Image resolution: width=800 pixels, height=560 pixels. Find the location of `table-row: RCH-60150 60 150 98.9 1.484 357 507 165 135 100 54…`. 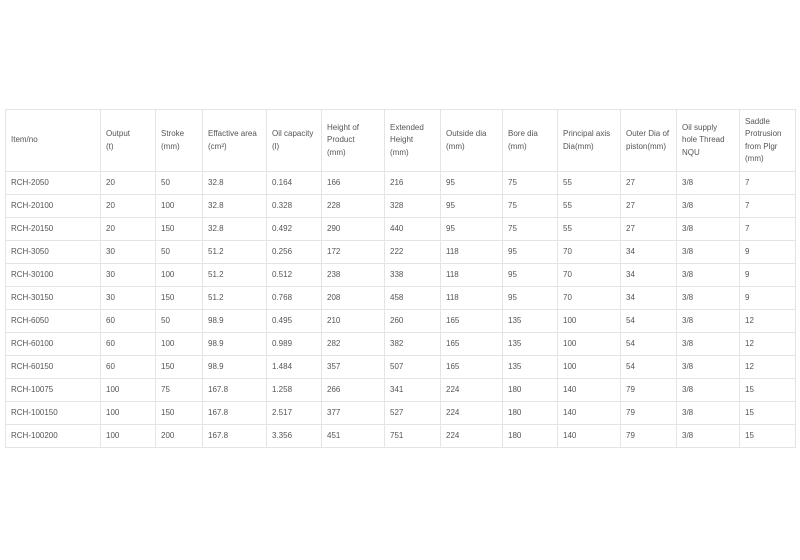

table-row: RCH-60150 60 150 98.9 1.484 357 507 165 135 100 54… is located at coordinates (400, 367).